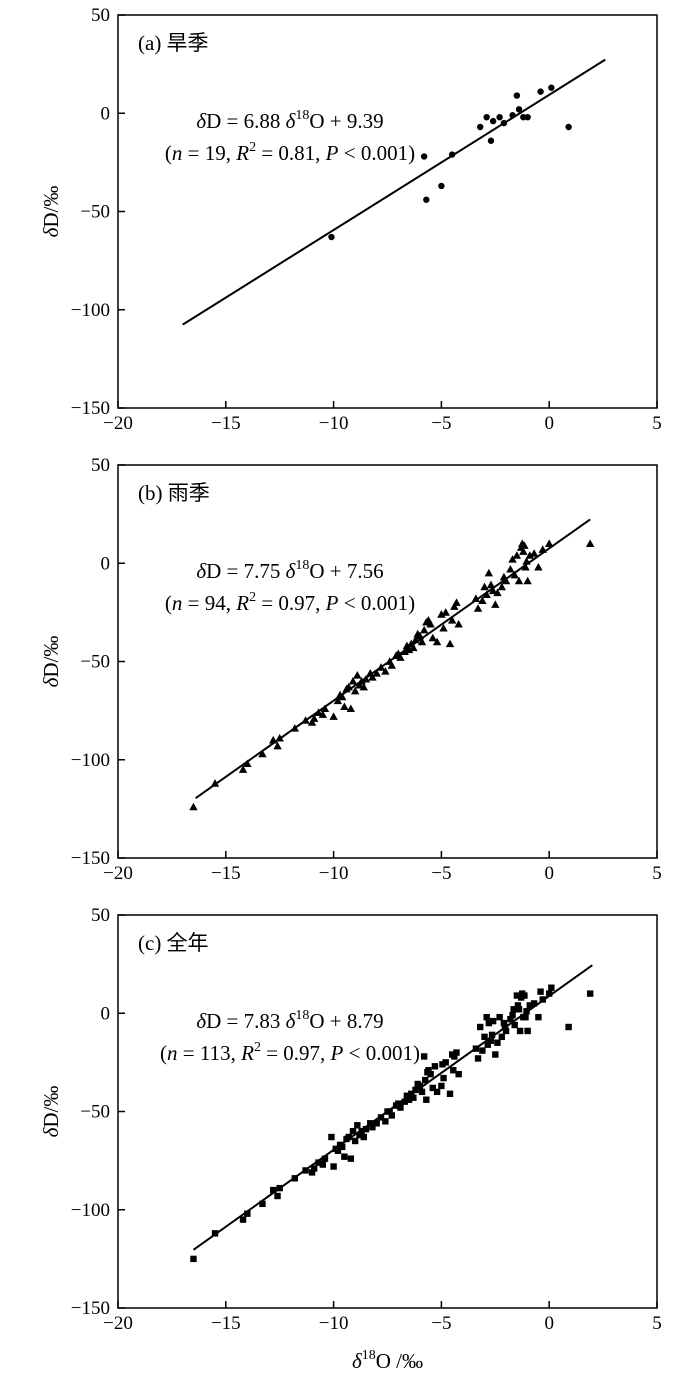 Image resolution: width=700 pixels, height=1382 pixels. Describe the element at coordinates (100, 915) in the screenshot. I see `y-tick-label: 50` at that location.